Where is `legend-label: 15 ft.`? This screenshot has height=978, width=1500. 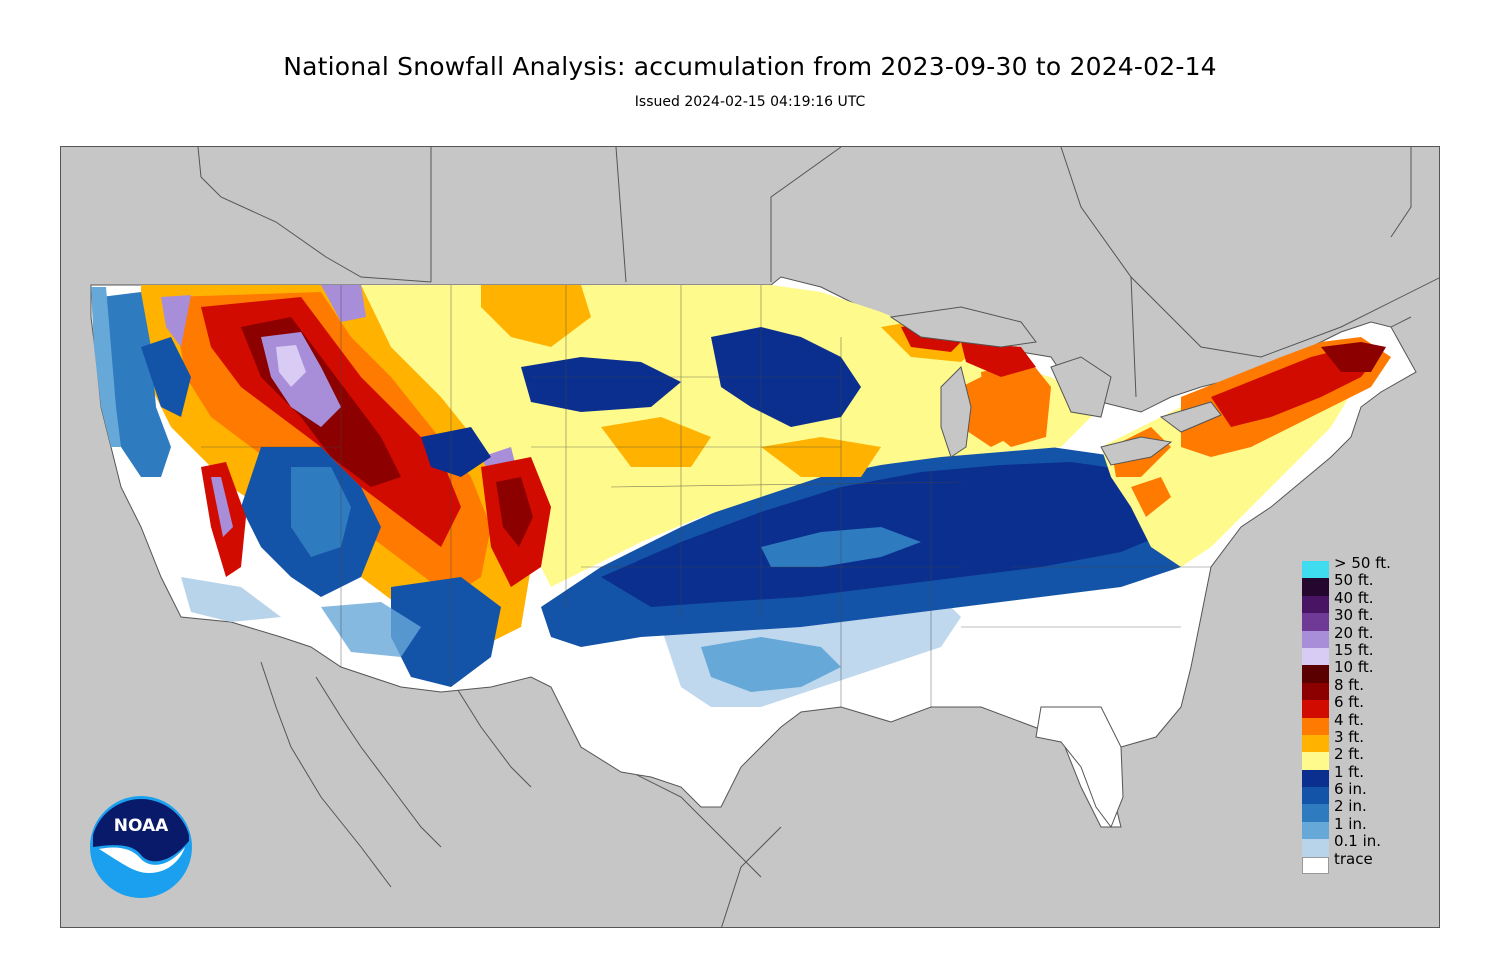 legend-label: 15 ft. is located at coordinates (1354, 649).